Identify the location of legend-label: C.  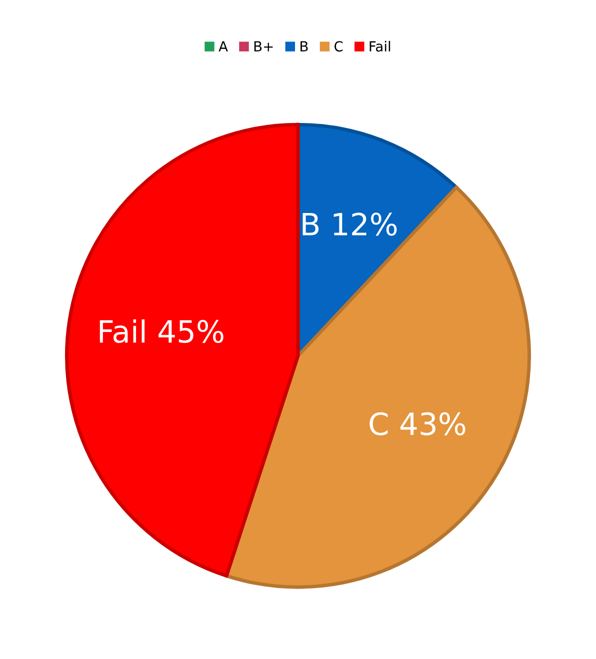
(338, 46).